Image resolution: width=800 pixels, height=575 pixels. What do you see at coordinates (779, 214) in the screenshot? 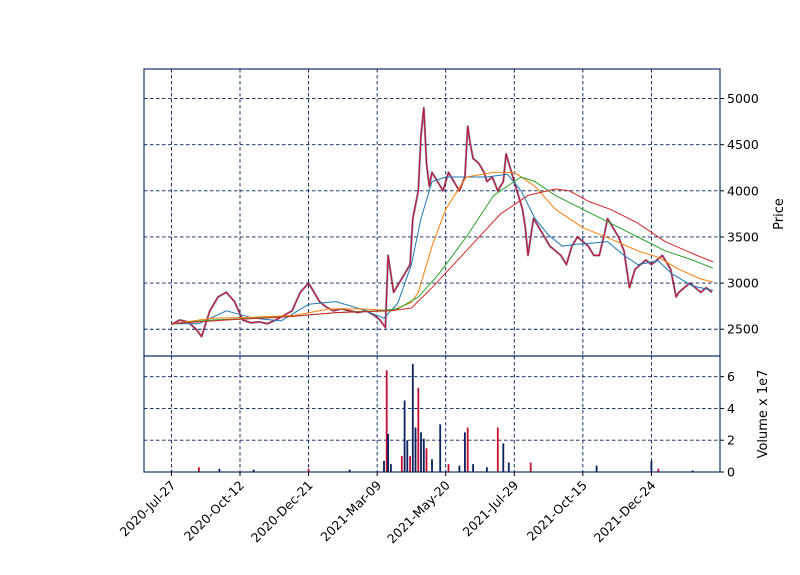
I see `price-axis-label: Price` at bounding box center [779, 214].